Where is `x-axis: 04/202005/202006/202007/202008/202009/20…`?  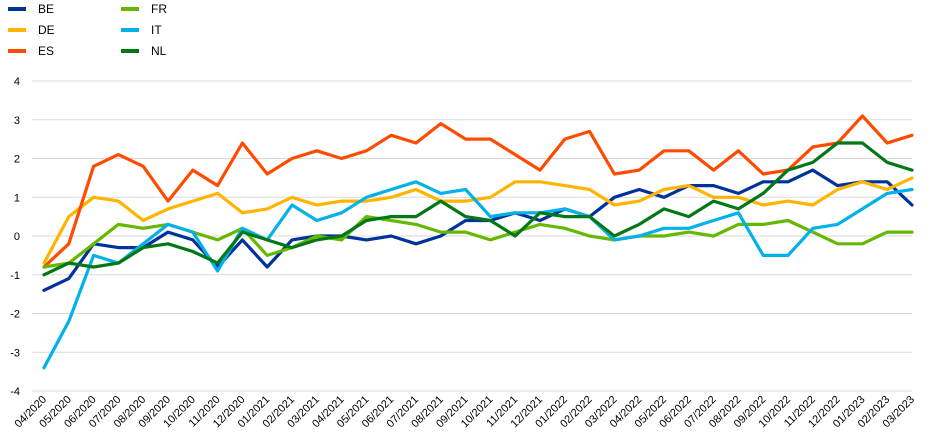 x-axis: 04/202005/202006/202007/202008/202009/20… is located at coordinates (465, 412).